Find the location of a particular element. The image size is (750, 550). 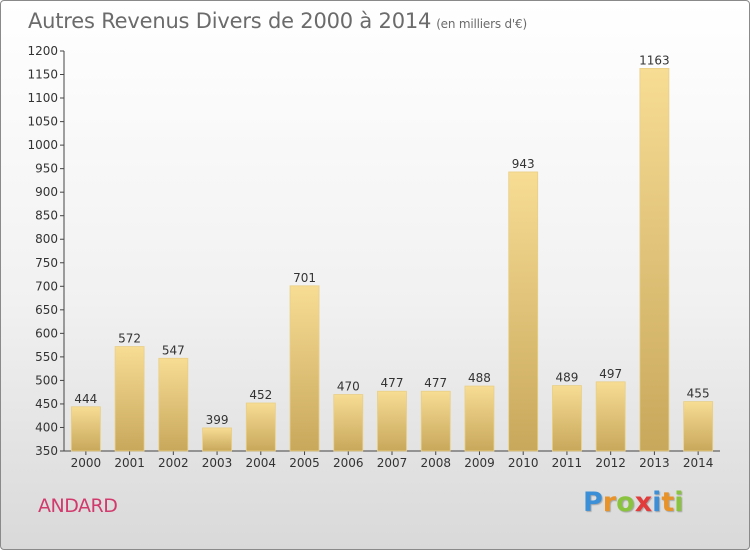

data-label: 701 is located at coordinates (304, 278).